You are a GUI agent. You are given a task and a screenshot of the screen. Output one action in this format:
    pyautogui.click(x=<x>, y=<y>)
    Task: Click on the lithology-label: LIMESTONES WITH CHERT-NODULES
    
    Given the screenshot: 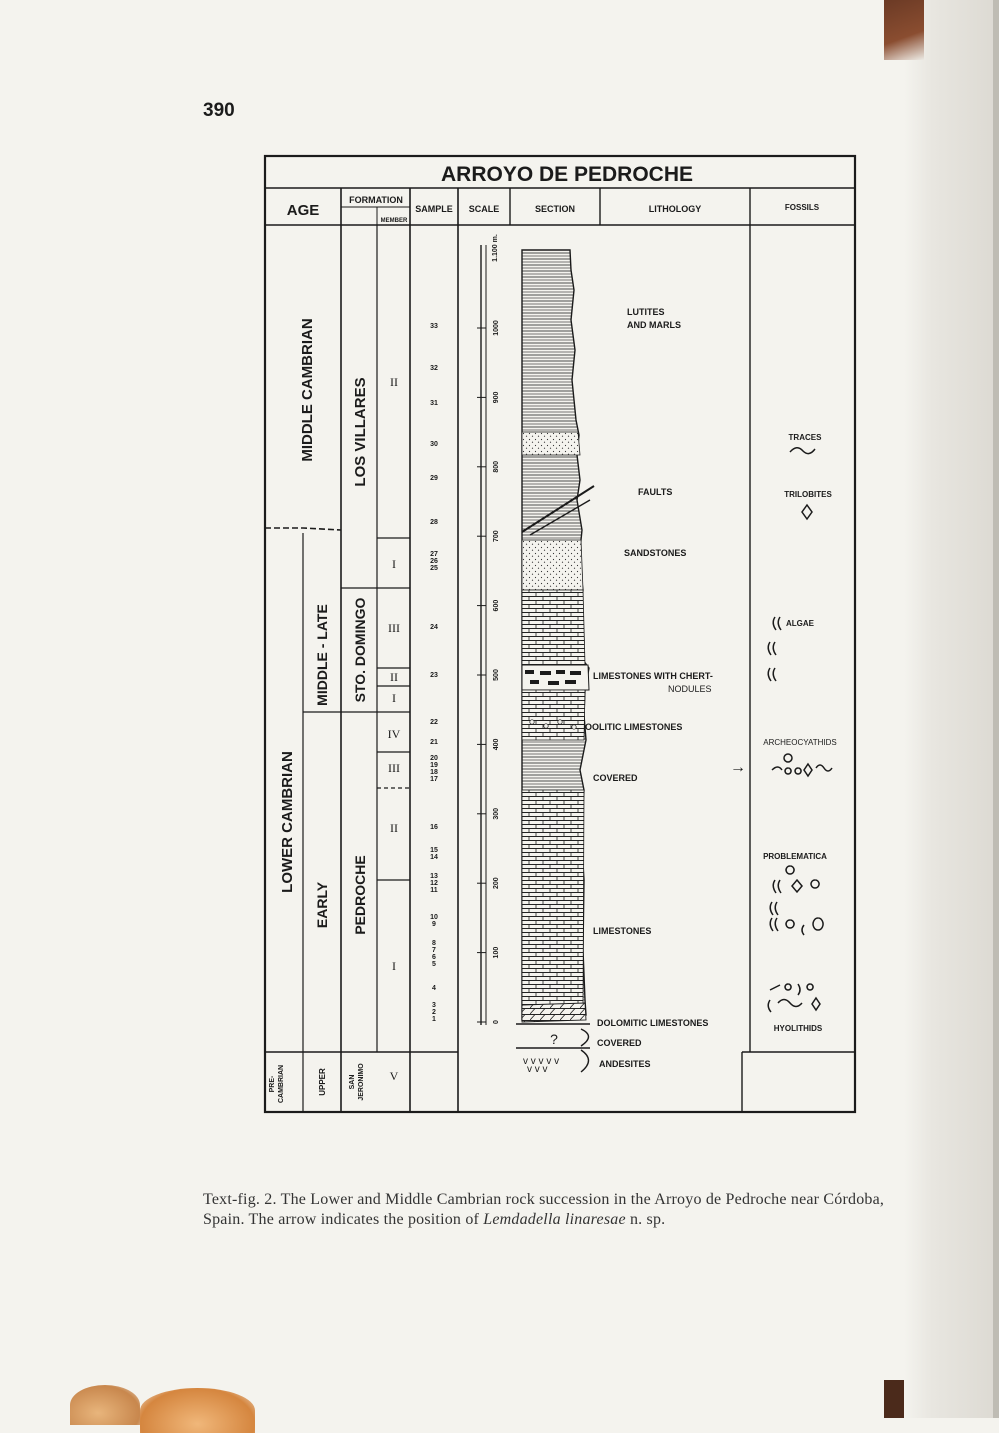 What is the action you would take?
    pyautogui.click(x=653, y=682)
    